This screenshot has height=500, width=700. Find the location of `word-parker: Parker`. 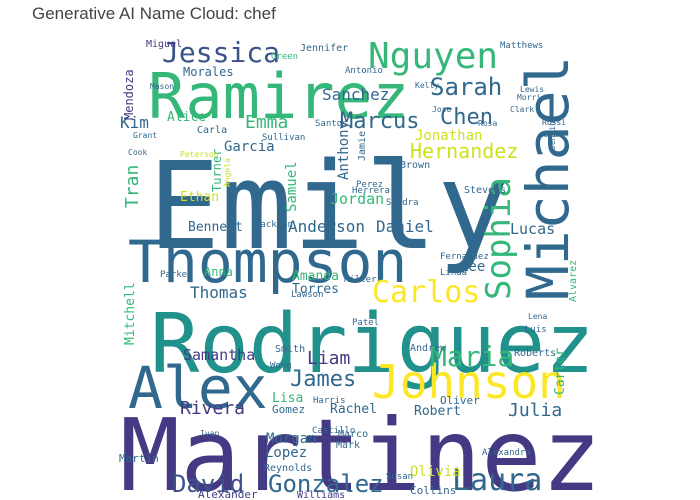

word-parker: Parker is located at coordinates (176, 275).